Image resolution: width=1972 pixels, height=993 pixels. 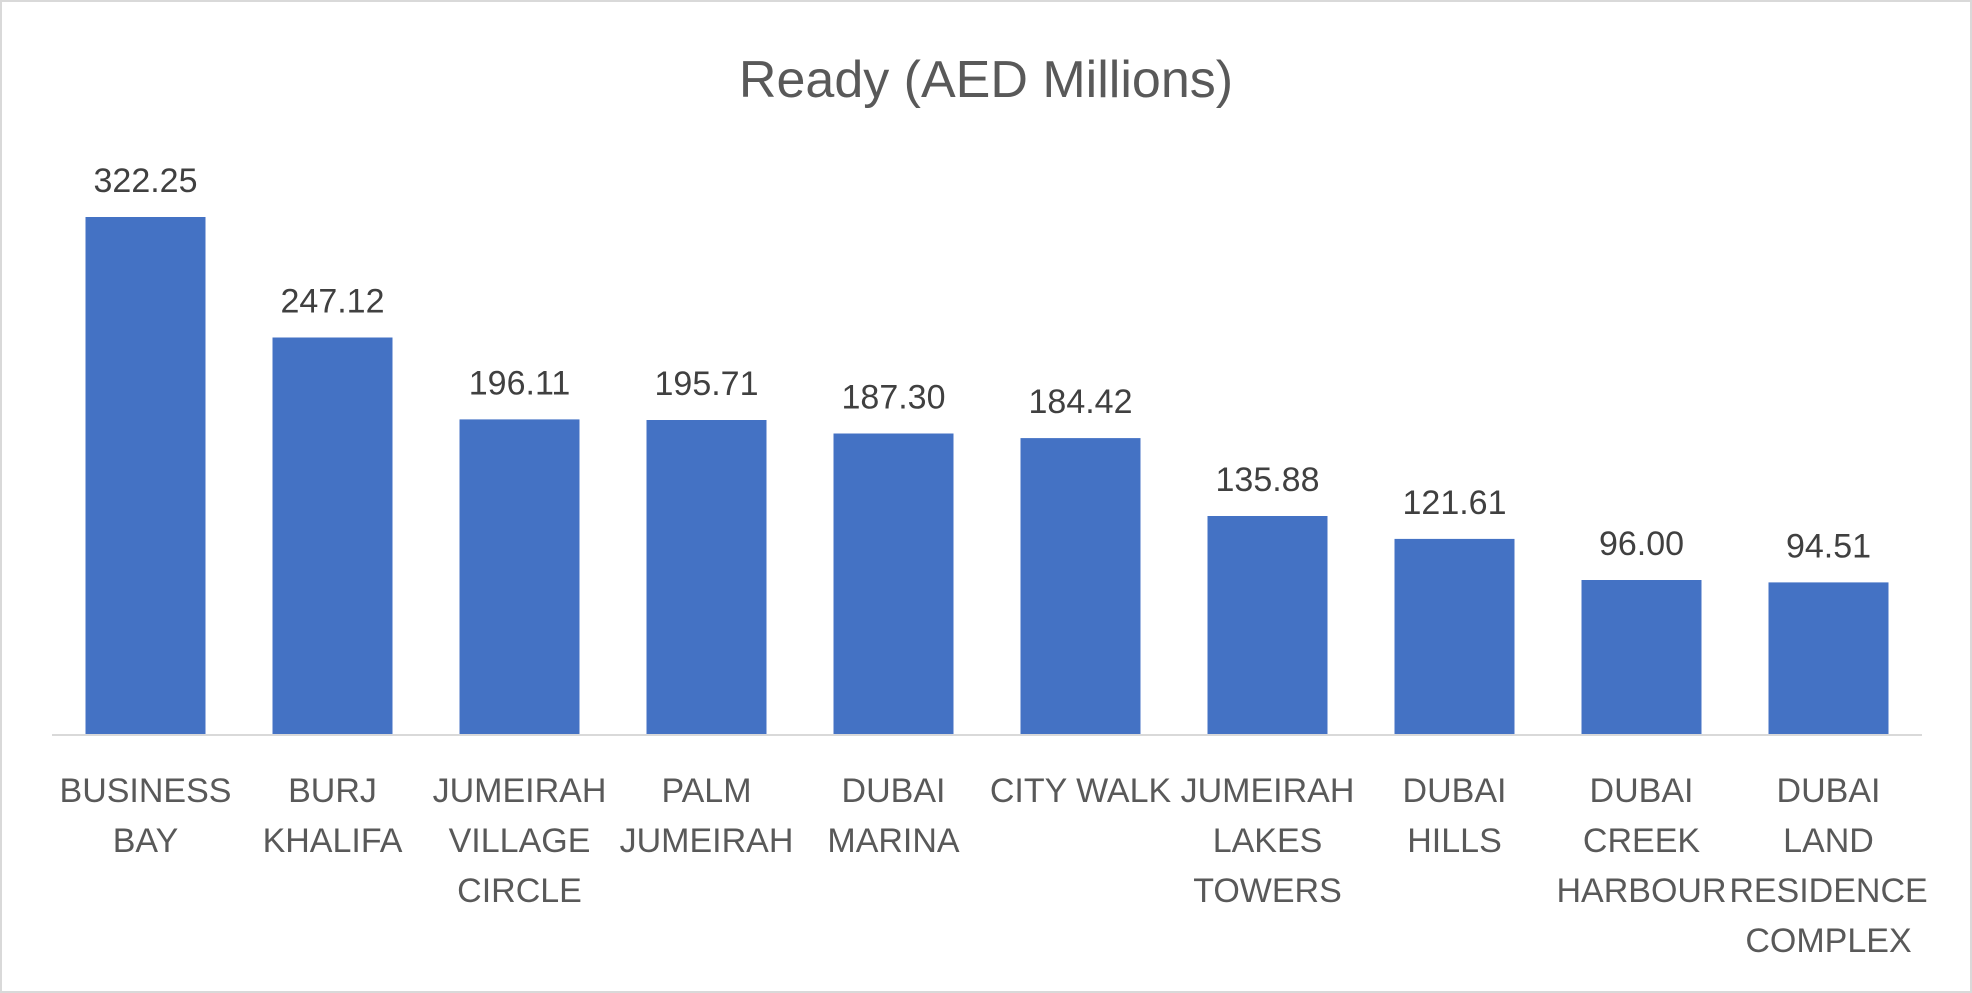 I want to click on category-label-line: VILLAGE, so click(x=520, y=841).